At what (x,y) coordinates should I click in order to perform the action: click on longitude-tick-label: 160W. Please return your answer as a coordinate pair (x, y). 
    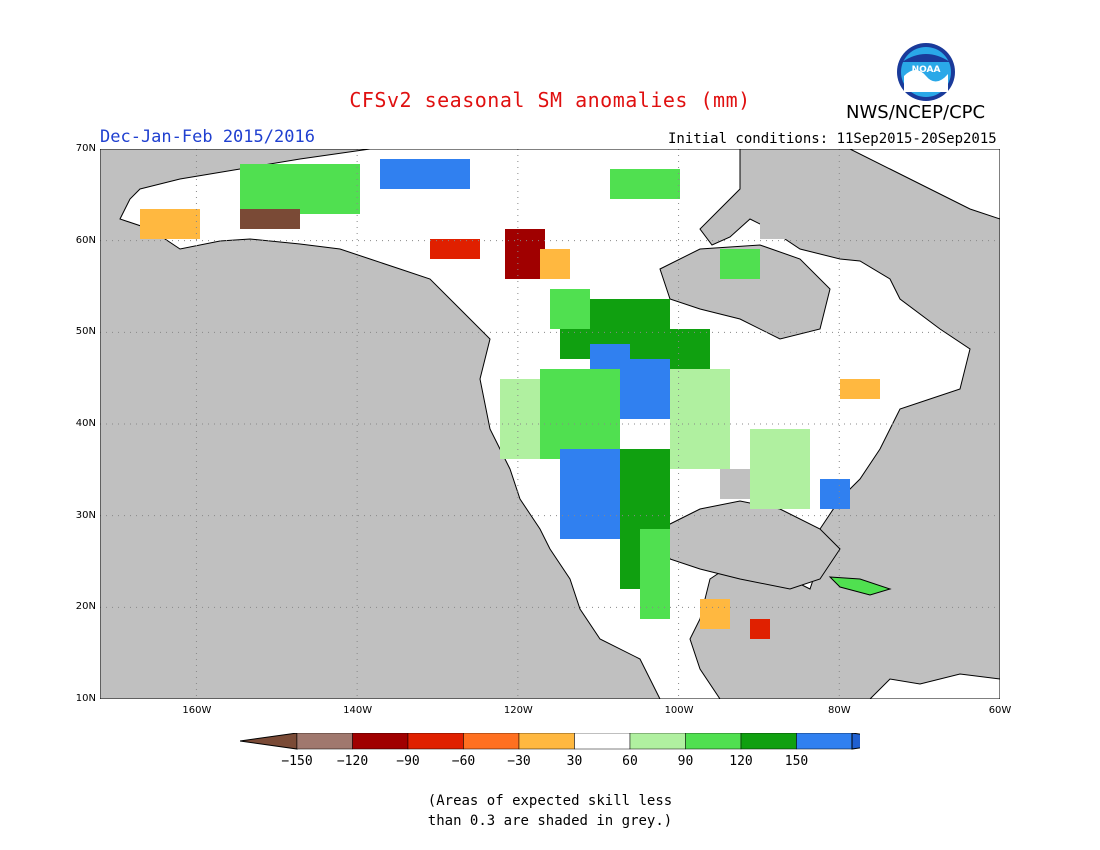
    Looking at the image, I should click on (197, 710).